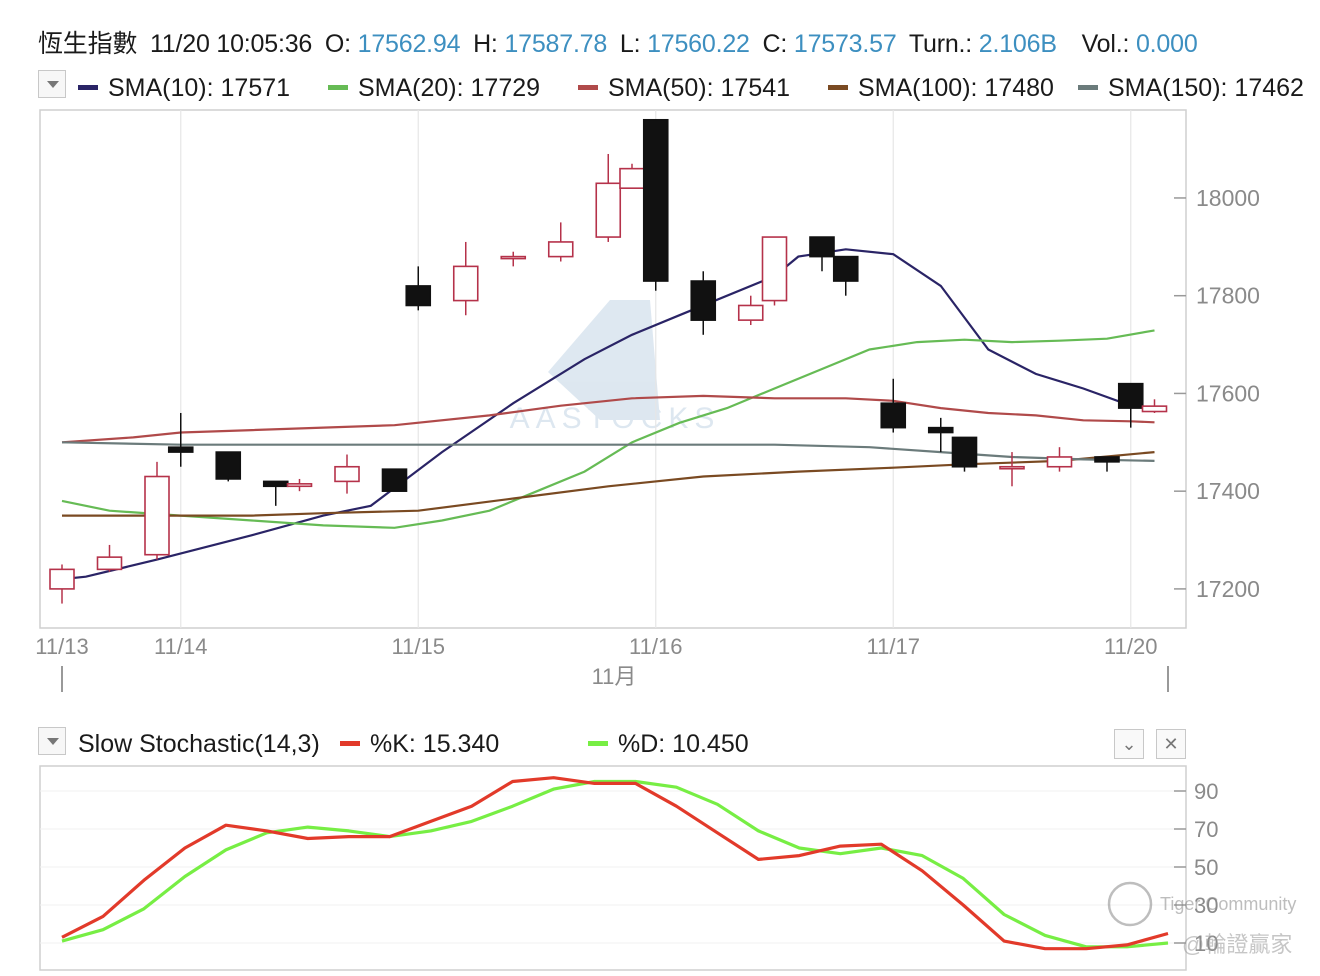 This screenshot has width=1320, height=976. Describe the element at coordinates (1105, 44) in the screenshot. I see `volume-label: Vol.:` at that location.